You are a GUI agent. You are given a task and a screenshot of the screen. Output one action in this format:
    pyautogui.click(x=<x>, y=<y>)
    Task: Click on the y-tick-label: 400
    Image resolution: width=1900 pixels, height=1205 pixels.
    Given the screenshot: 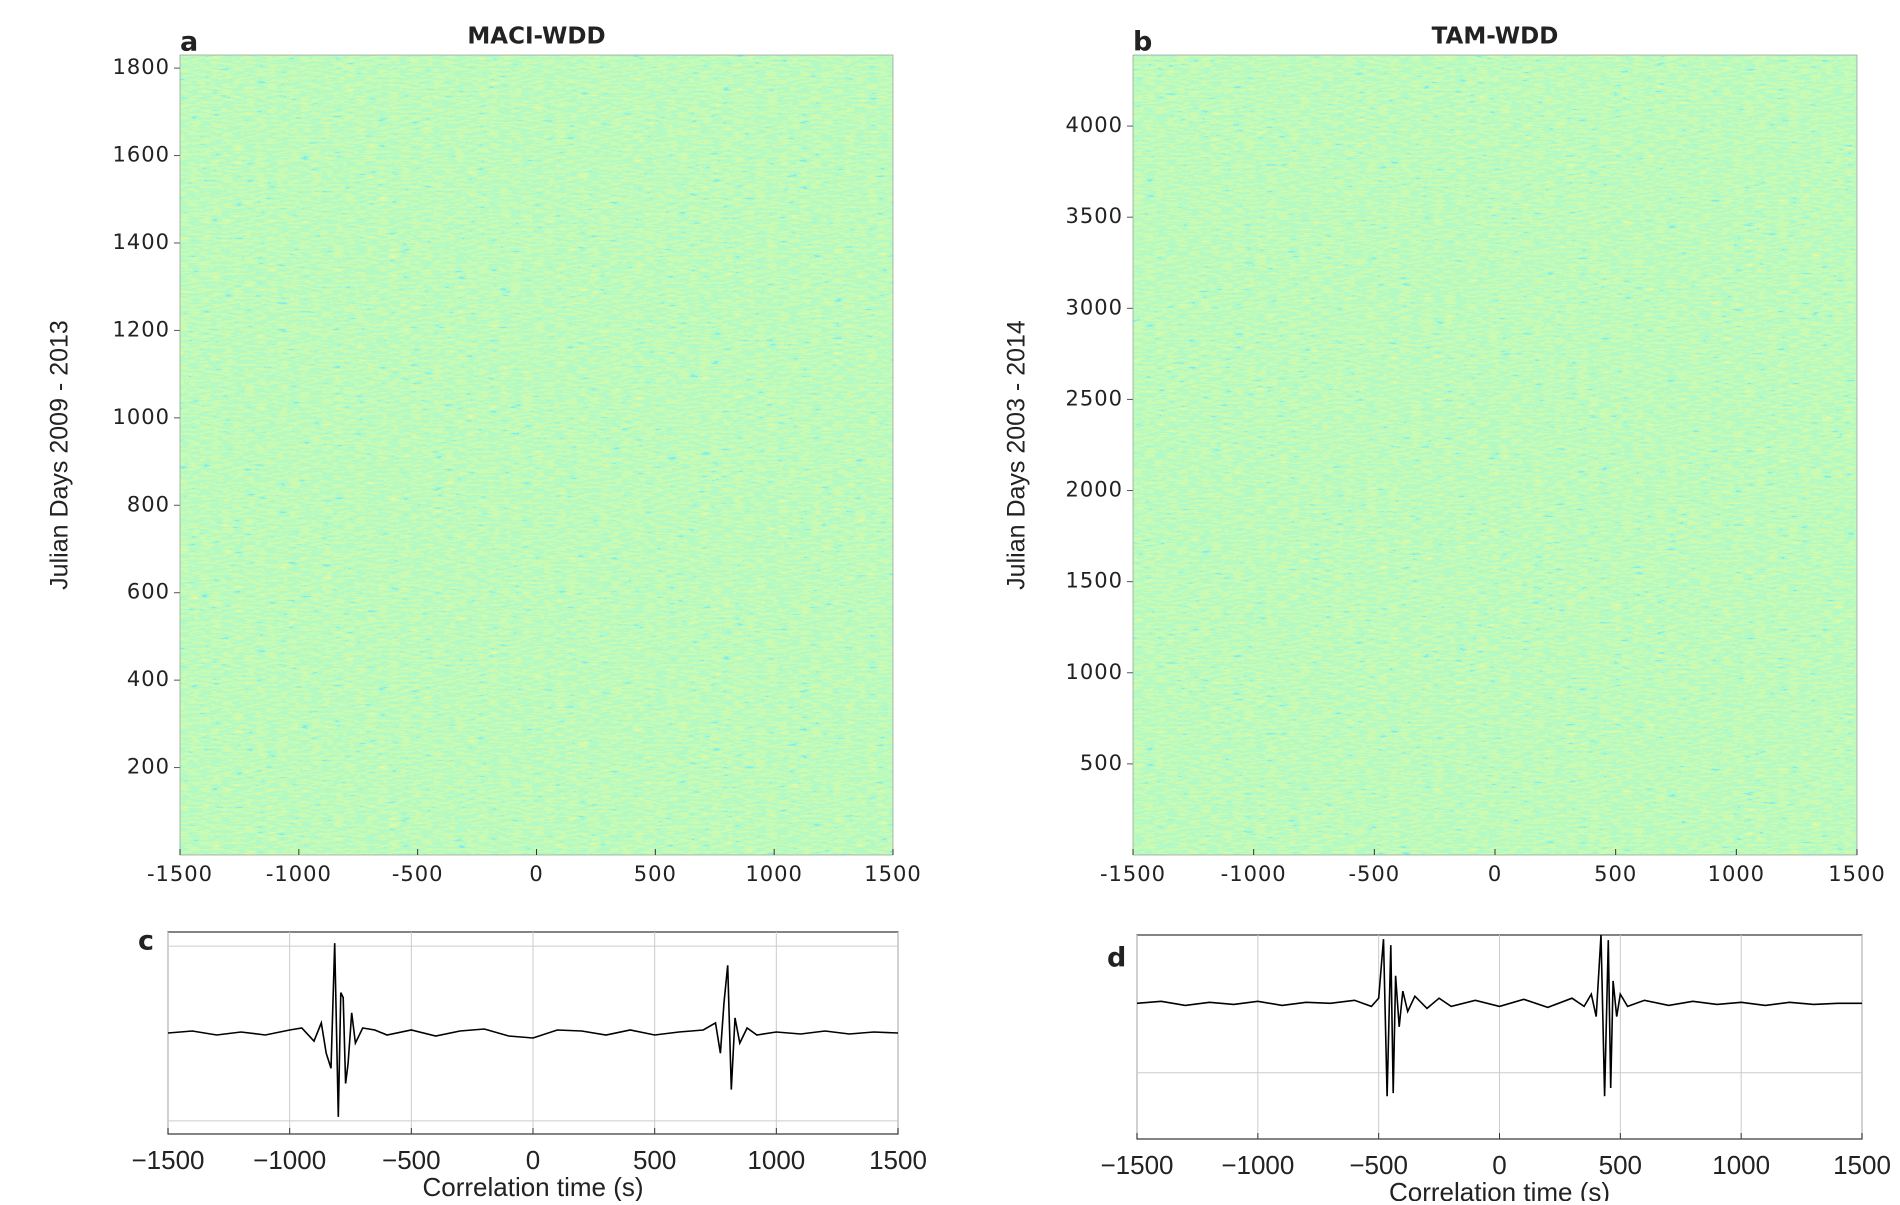 What is the action you would take?
    pyautogui.click(x=148, y=679)
    